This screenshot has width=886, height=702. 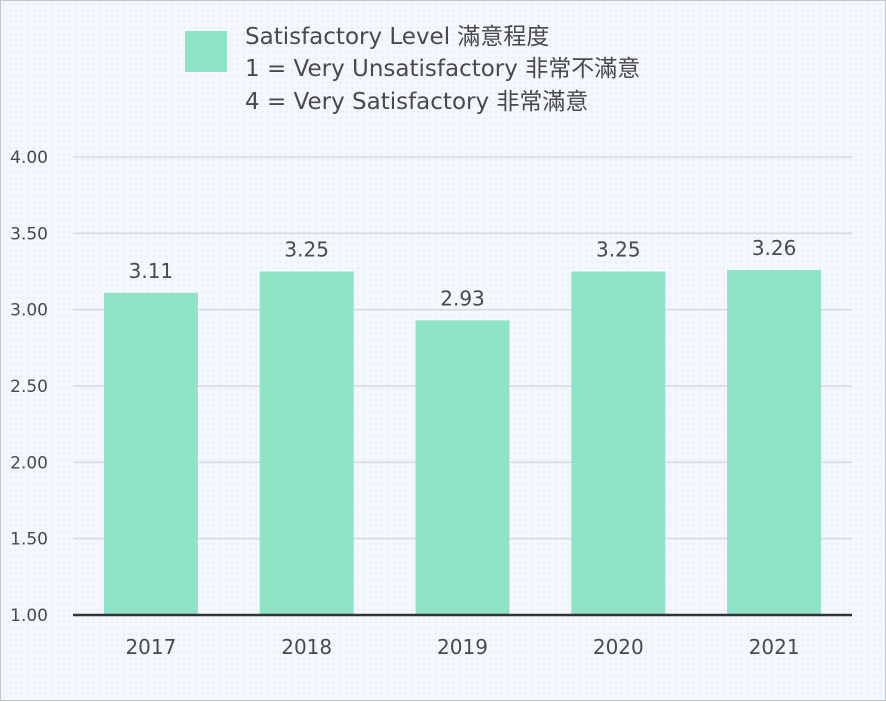 What do you see at coordinates (29, 234) in the screenshot?
I see `y-tick-label: 3.50` at bounding box center [29, 234].